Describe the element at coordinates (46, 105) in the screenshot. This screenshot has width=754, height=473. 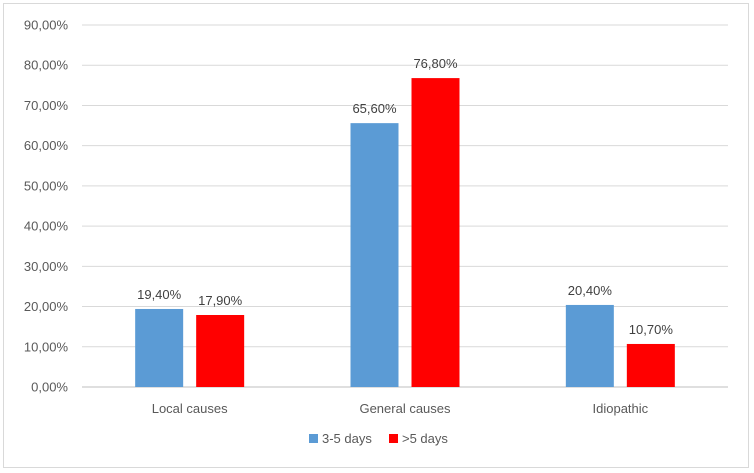
I see `y-tick-label: 70,00%` at that location.